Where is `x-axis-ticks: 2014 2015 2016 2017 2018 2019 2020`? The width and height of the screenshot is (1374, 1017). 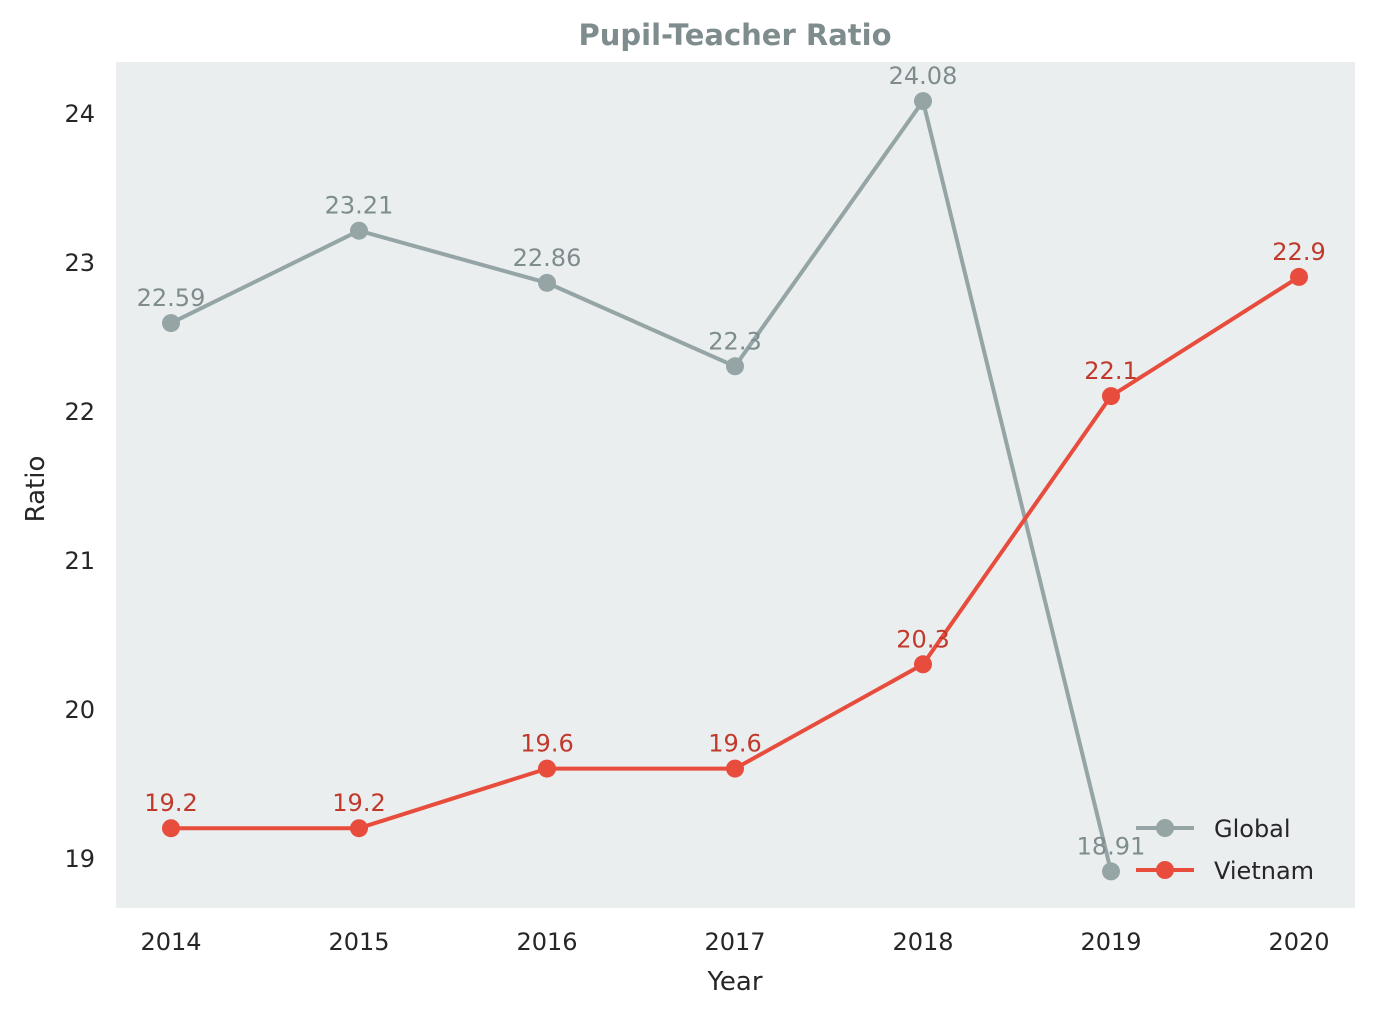 x-axis-ticks: 2014 2015 2016 2017 2018 2019 2020 is located at coordinates (734, 942).